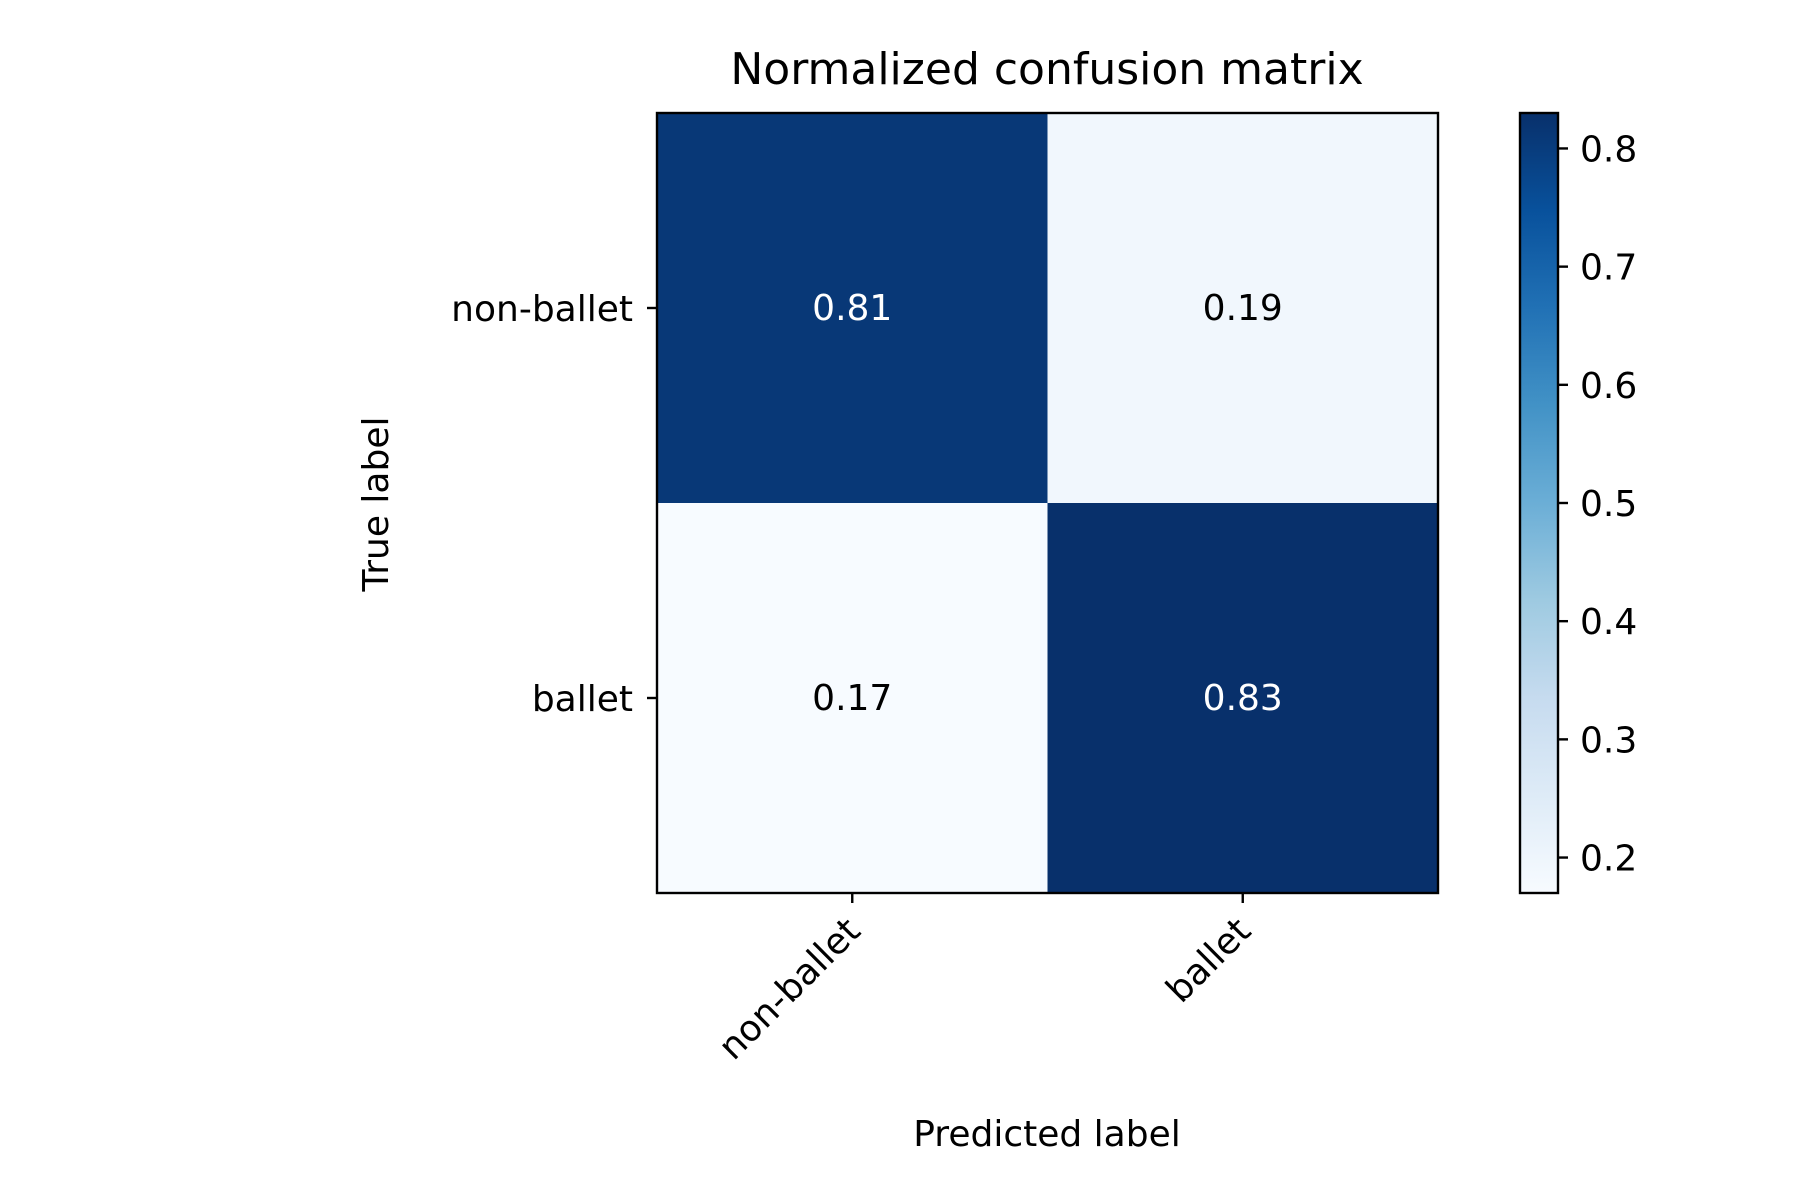  Describe the element at coordinates (582, 699) in the screenshot. I see `y-tick-label: ballet` at that location.